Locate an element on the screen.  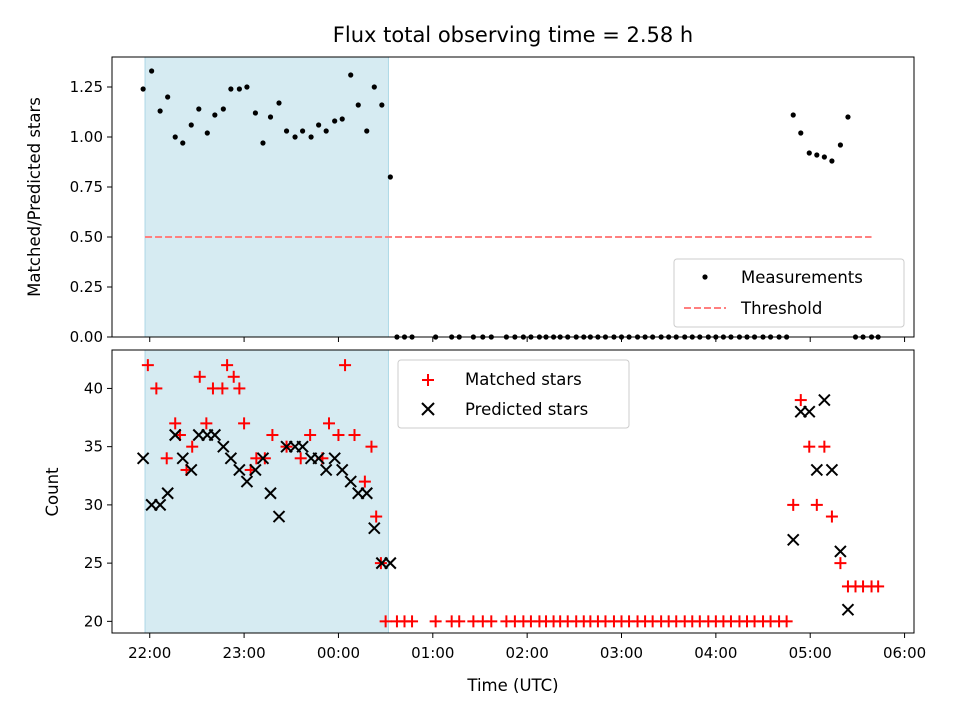
bottom-y-tick-label: 30 is located at coordinates (93, 505).